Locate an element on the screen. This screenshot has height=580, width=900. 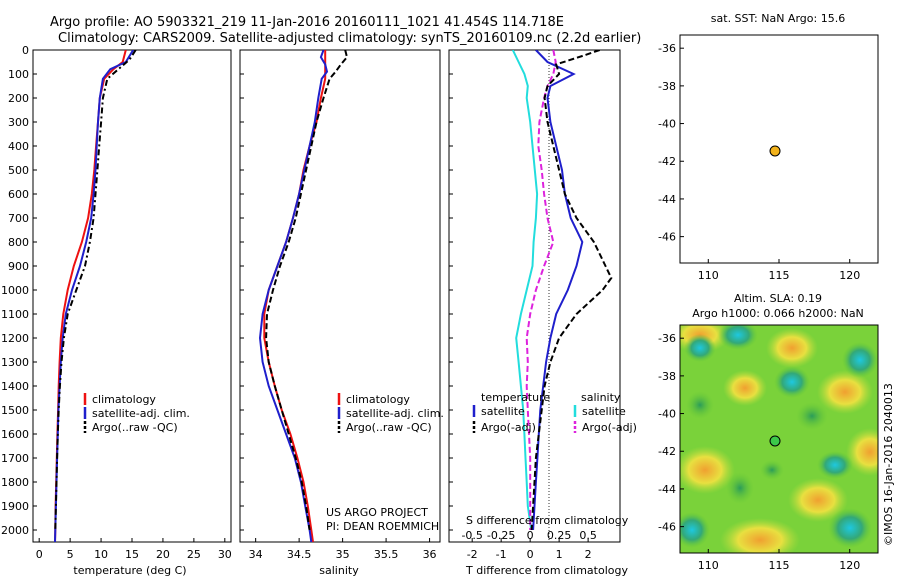
temperature-x-tick-label: 25 is located at coordinates (194, 554).